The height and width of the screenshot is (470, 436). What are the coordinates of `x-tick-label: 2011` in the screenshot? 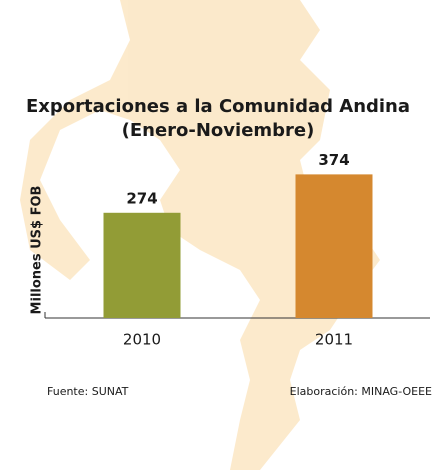 It's located at (334, 340).